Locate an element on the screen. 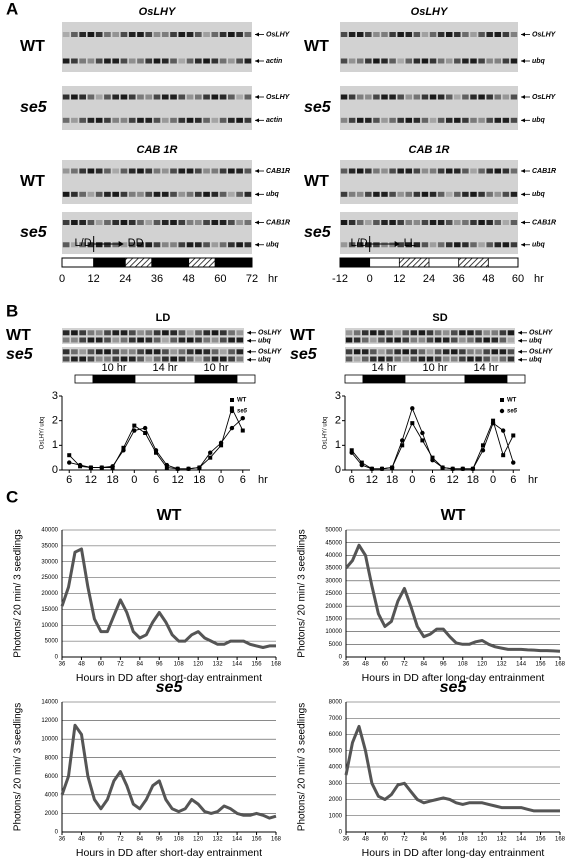  band-marker: CAB1R is located at coordinates (544, 171).